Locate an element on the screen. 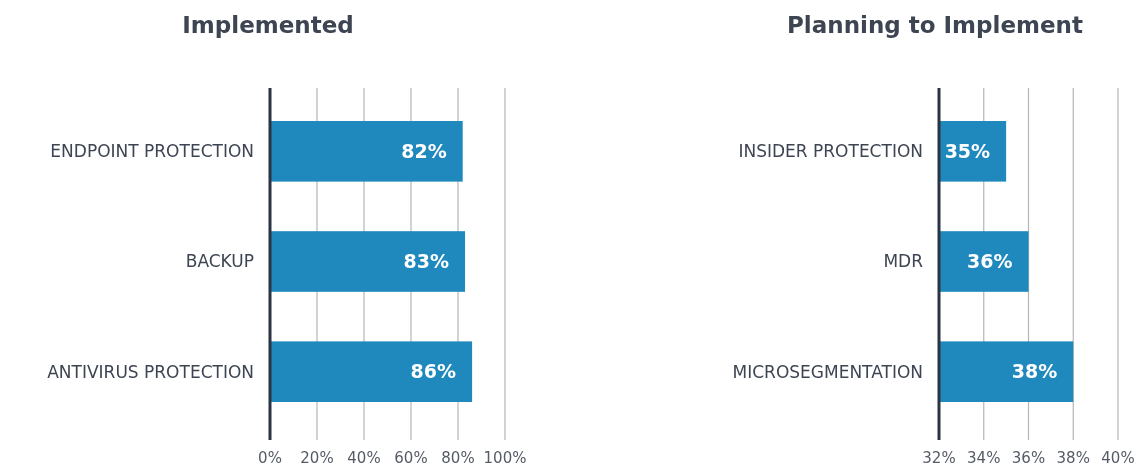 The image size is (1145, 475). data-label: 82% is located at coordinates (424, 150).